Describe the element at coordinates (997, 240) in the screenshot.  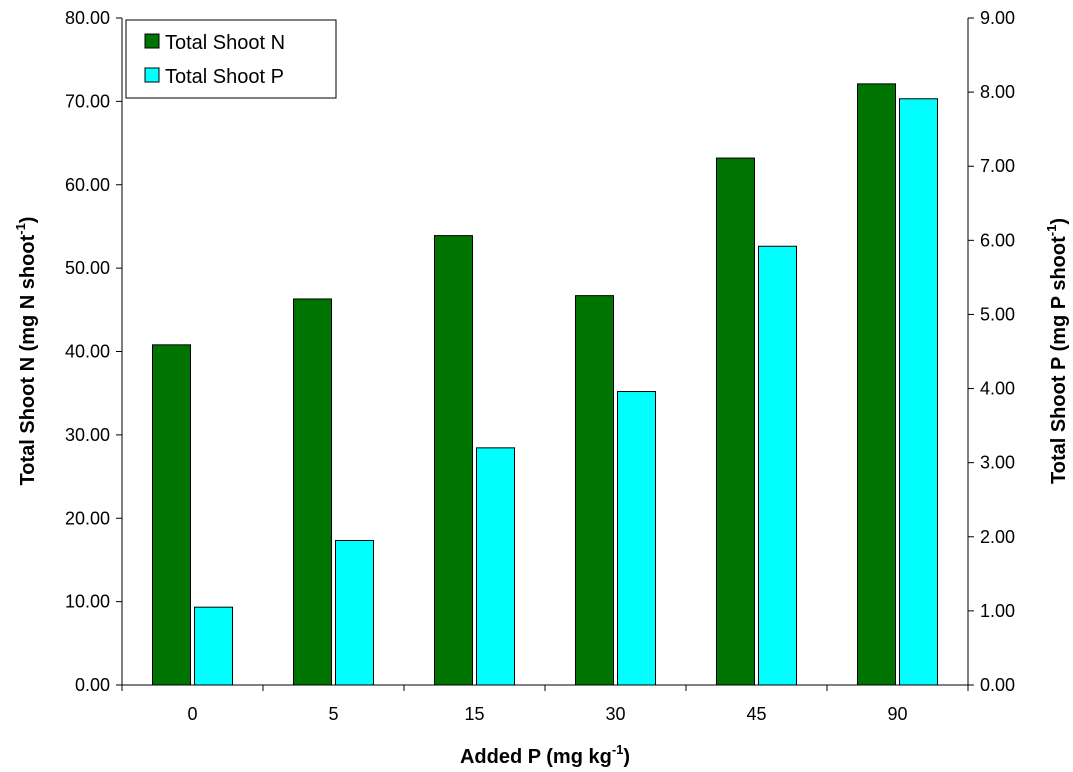
I see `right-y-tick-label: 6.00` at that location.